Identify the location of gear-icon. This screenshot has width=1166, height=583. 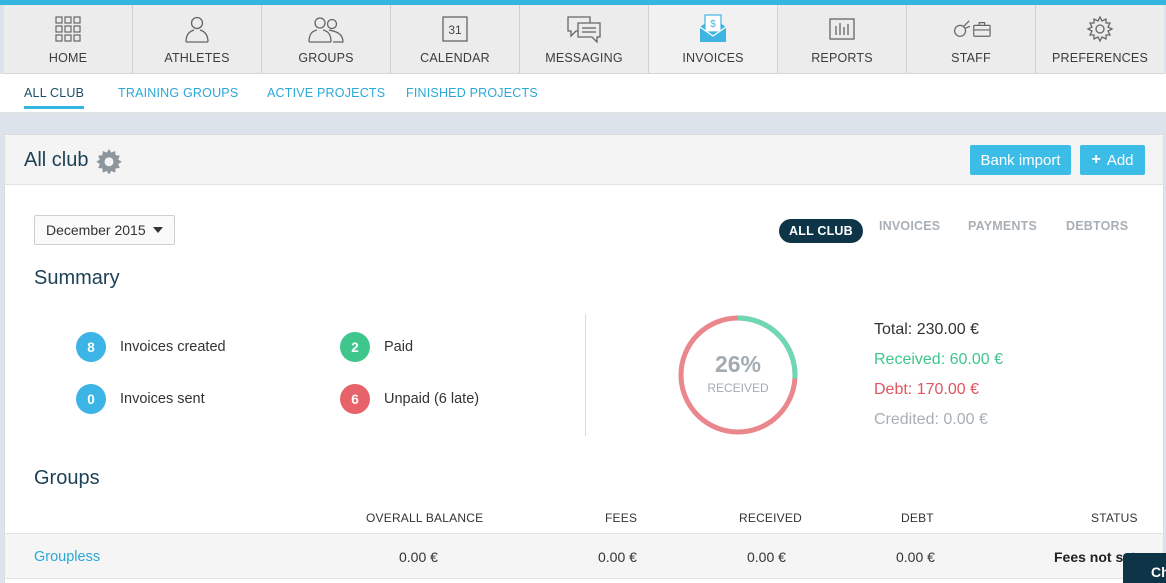
(1100, 29).